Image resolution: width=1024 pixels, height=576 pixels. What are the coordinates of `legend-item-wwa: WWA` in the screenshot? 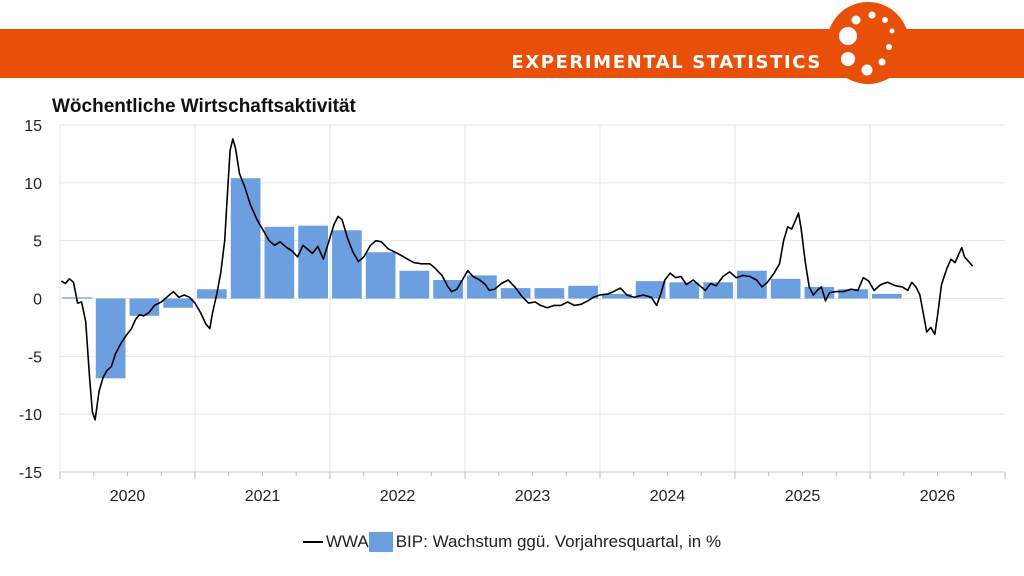 It's located at (335, 542).